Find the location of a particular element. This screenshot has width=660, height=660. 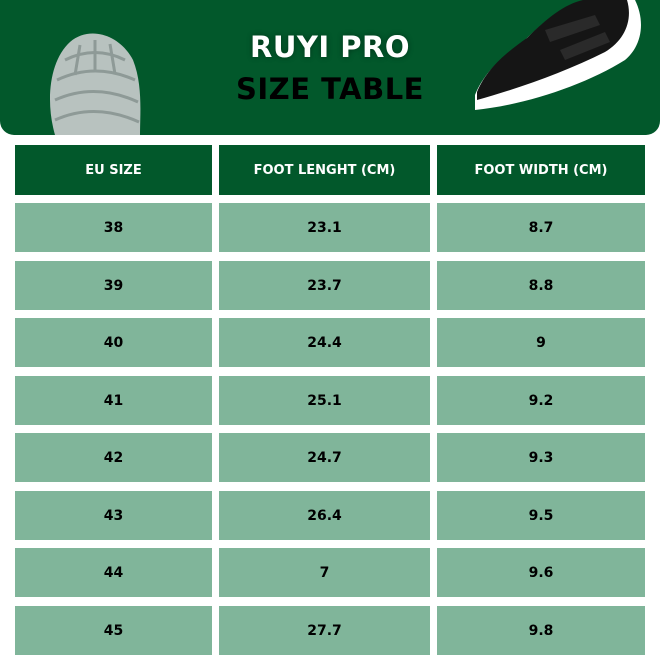

foot-width-cell: 9 is located at coordinates (541, 342).